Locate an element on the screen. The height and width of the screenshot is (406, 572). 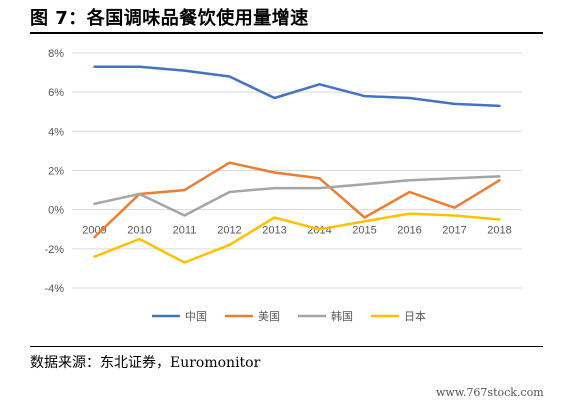
x-tick-label: 2015 is located at coordinates (364, 231).